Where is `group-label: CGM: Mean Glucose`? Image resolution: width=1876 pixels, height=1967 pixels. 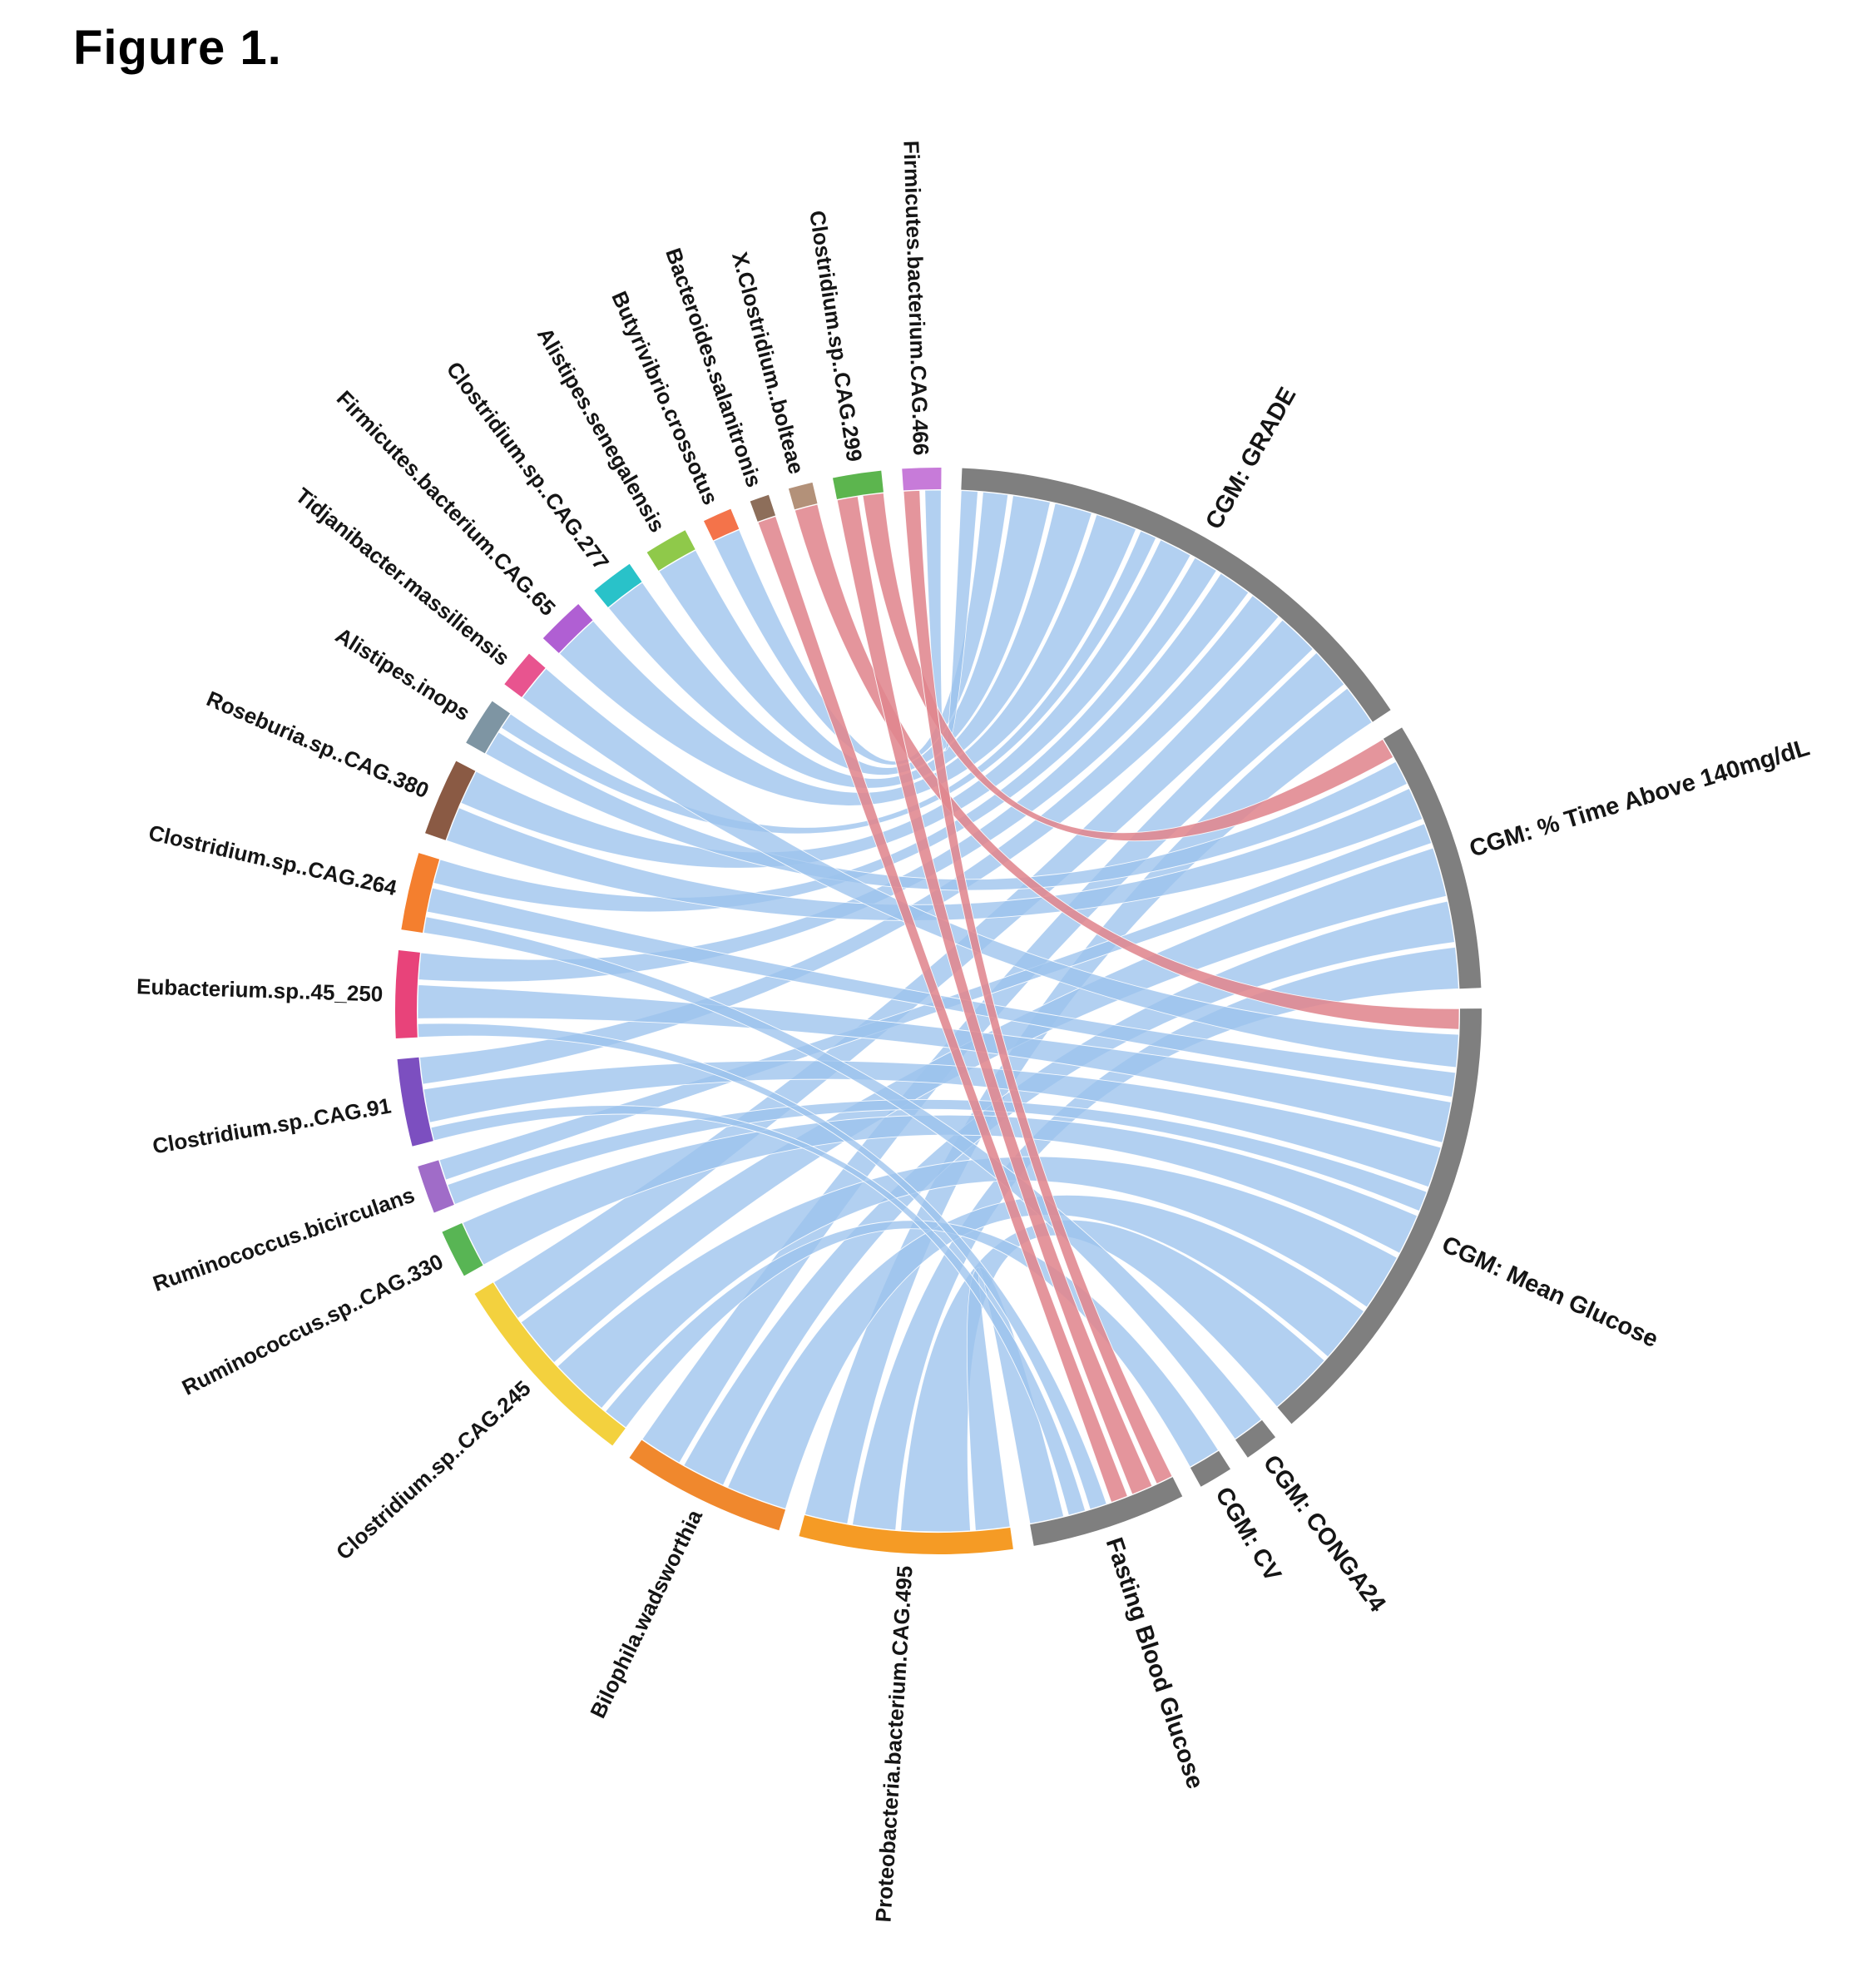
group-label: CGM: Mean Glucose is located at coordinates (1550, 1292).